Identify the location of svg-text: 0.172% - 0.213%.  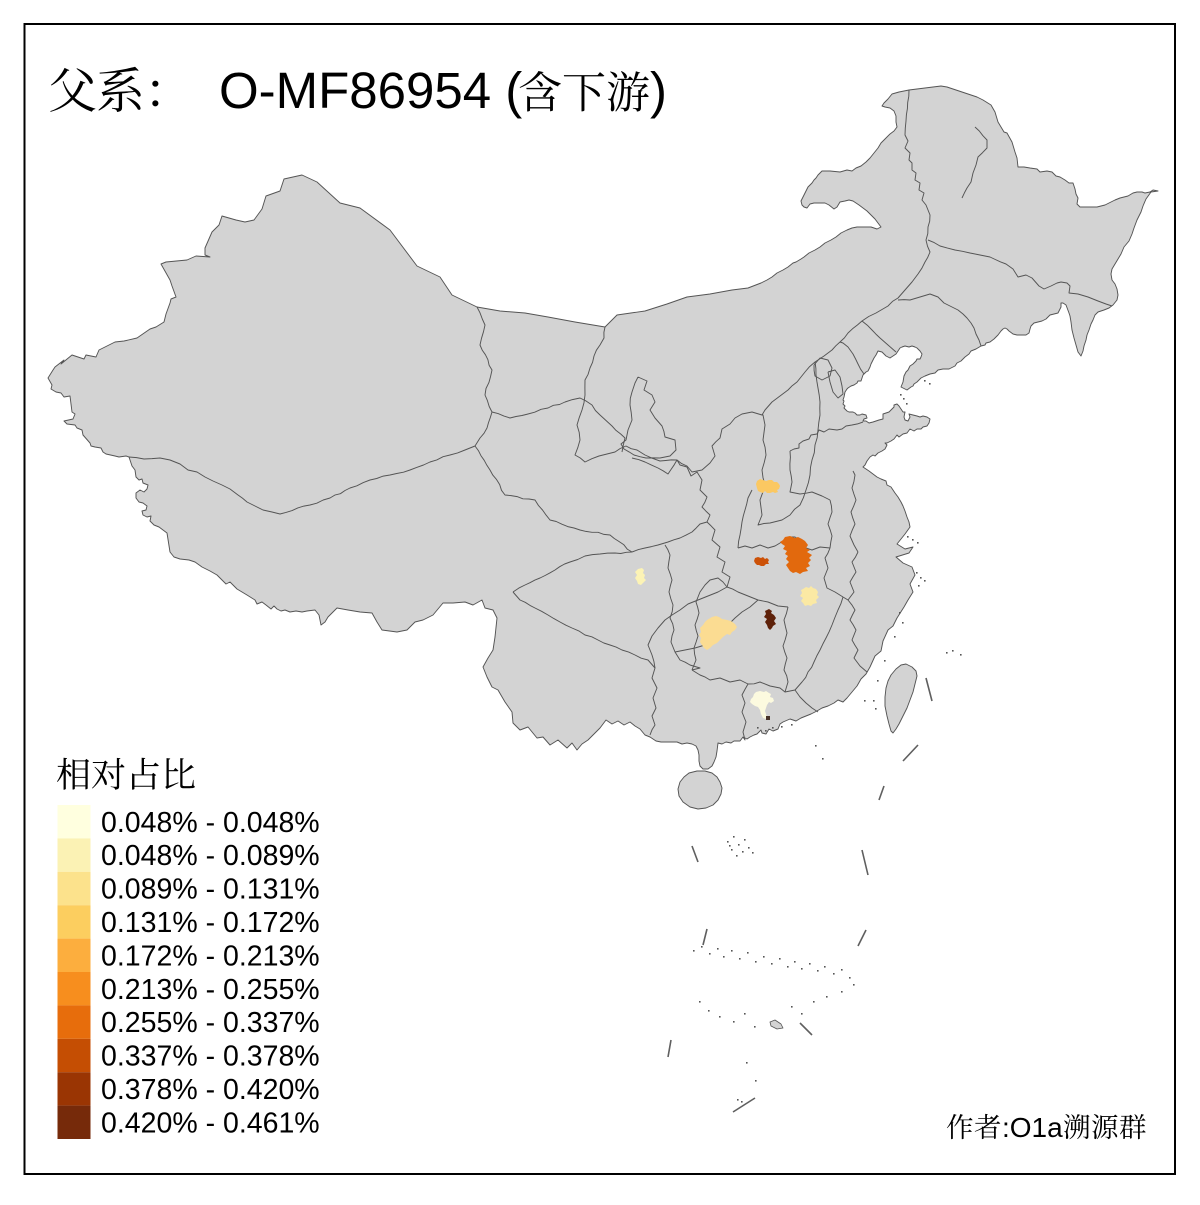
(210, 956).